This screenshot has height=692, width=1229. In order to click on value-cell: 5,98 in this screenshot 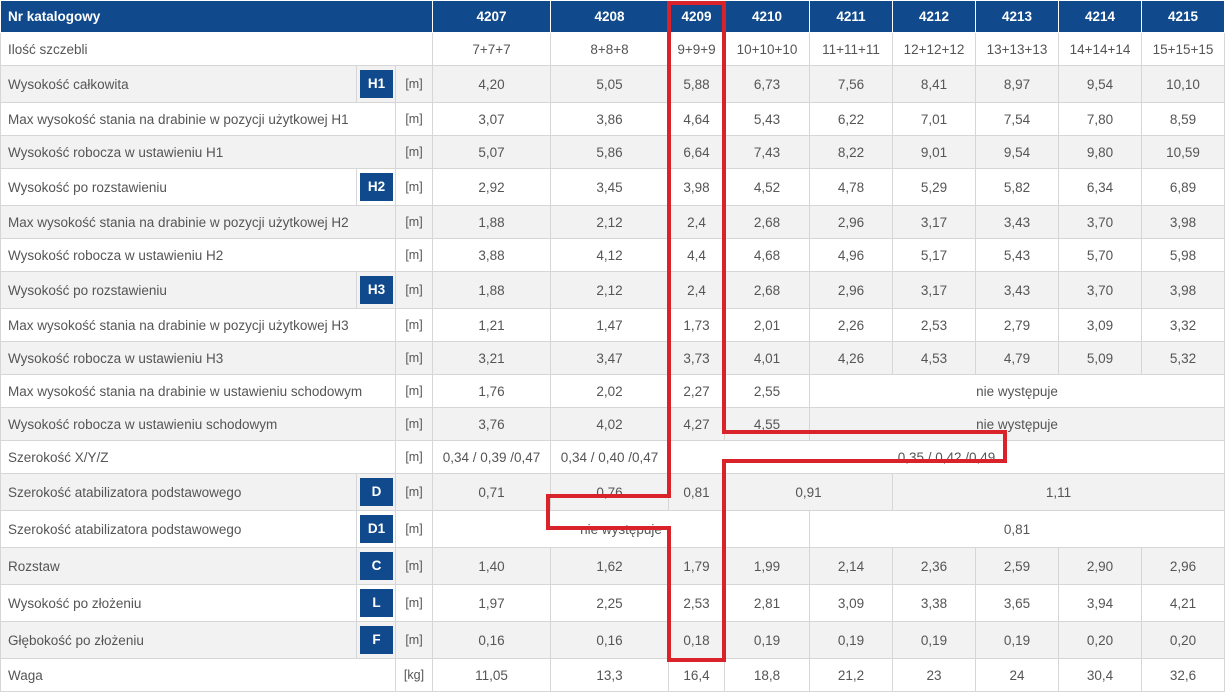, I will do `click(1183, 255)`.